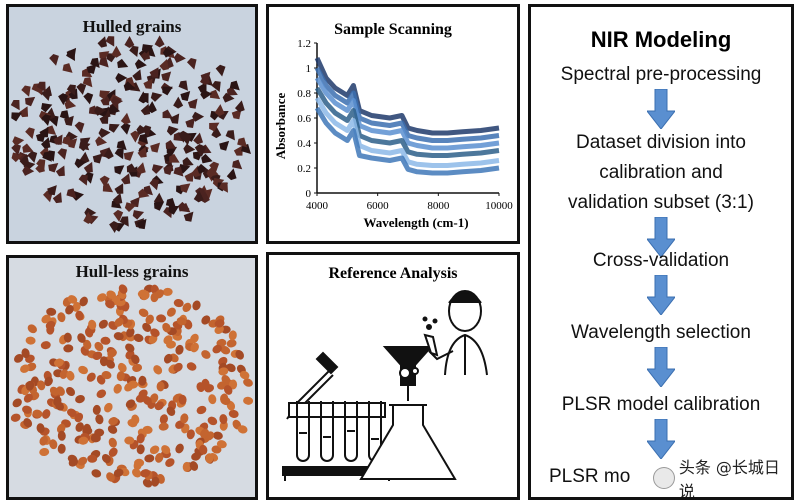 The height and width of the screenshot is (504, 800). What do you see at coordinates (280, 126) in the screenshot?
I see `y-axis-label: Absorbance` at bounding box center [280, 126].